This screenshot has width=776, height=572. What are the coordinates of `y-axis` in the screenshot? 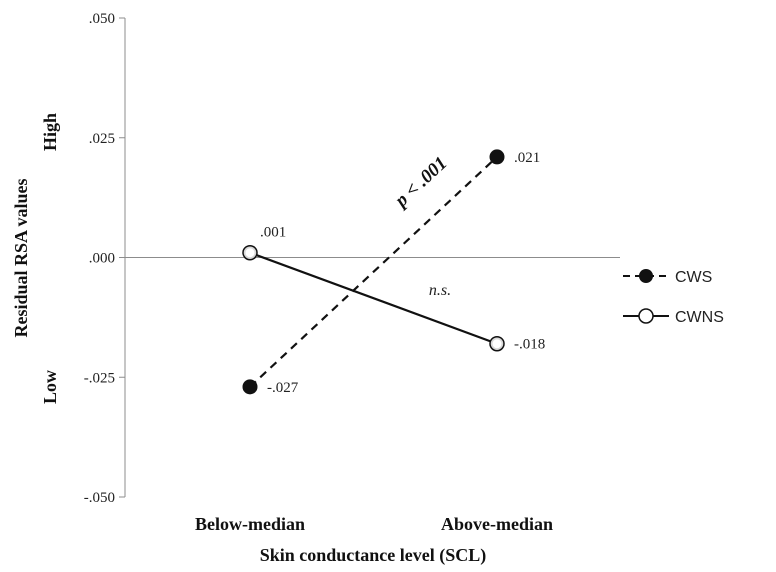 It's located at (122, 257).